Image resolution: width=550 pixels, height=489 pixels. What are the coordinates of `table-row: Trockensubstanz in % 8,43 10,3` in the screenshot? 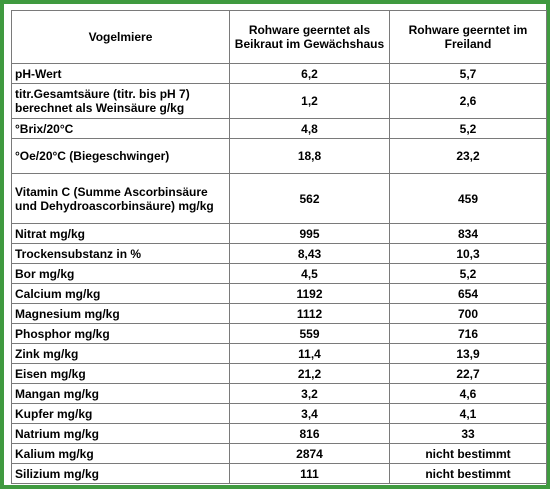 It's located at (279, 253).